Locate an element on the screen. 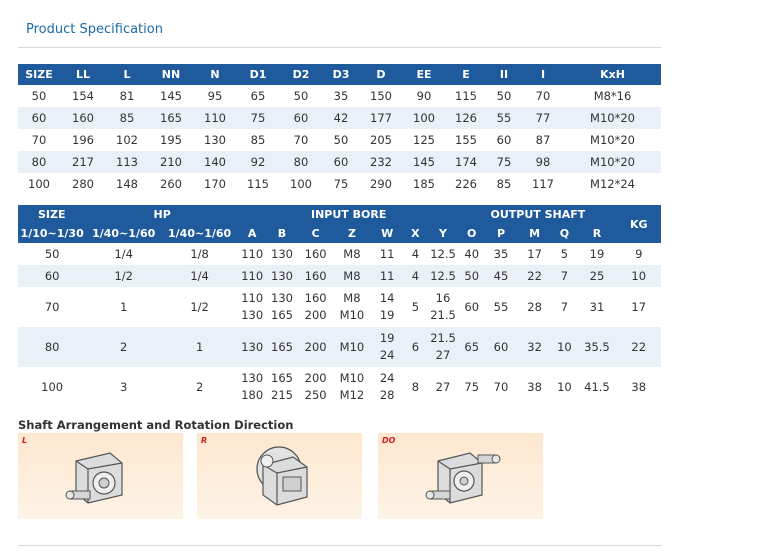 This screenshot has height=554, width=779. column-header: M is located at coordinates (534, 233).